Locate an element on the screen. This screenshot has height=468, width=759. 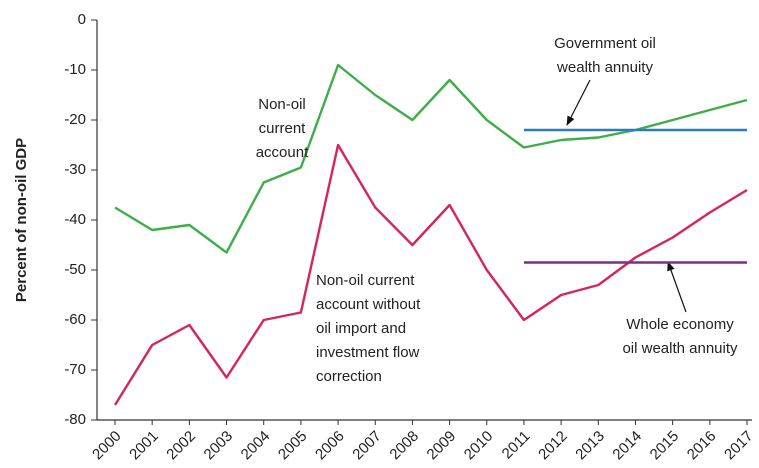
x-tick-label: 2015 is located at coordinates (665, 446).